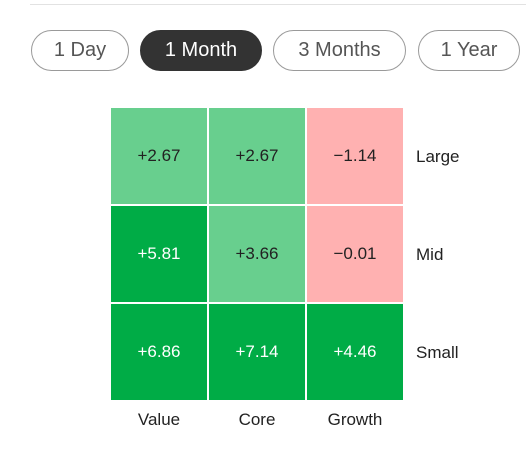 Image resolution: width=526 pixels, height=454 pixels. What do you see at coordinates (437, 352) in the screenshot?
I see `row-label: Small` at bounding box center [437, 352].